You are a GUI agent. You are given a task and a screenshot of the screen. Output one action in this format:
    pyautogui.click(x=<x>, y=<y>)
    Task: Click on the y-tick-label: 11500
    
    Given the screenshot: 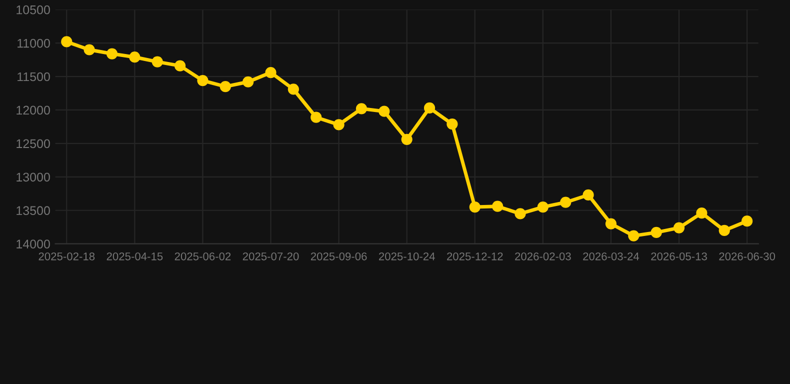 What is the action you would take?
    pyautogui.click(x=34, y=77)
    